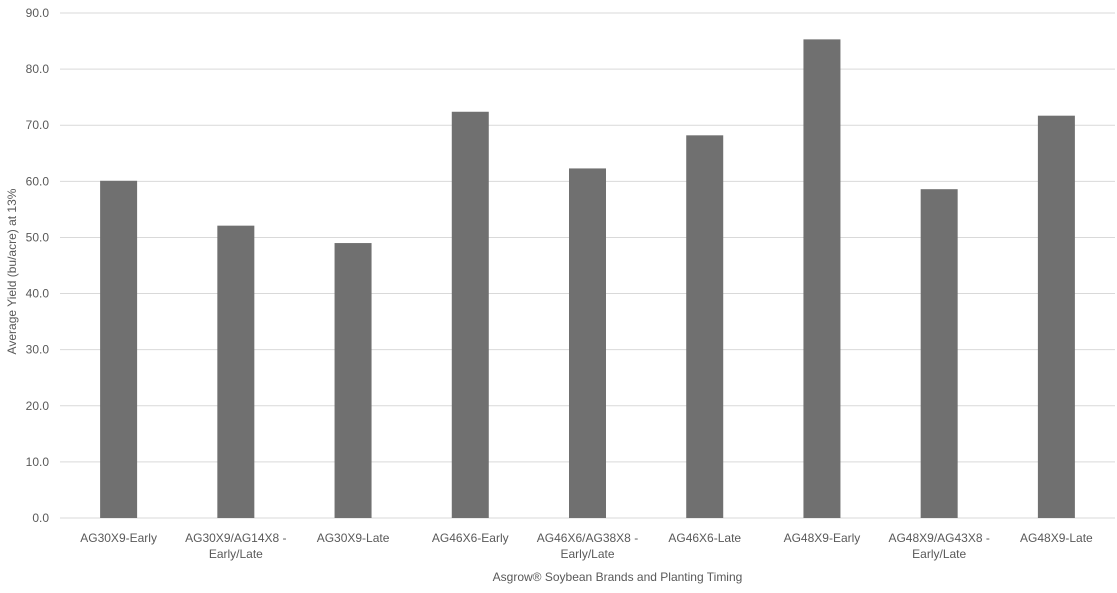 Image resolution: width=1117 pixels, height=593 pixels. I want to click on x-tick-label: AG48X9-Late, so click(1056, 538).